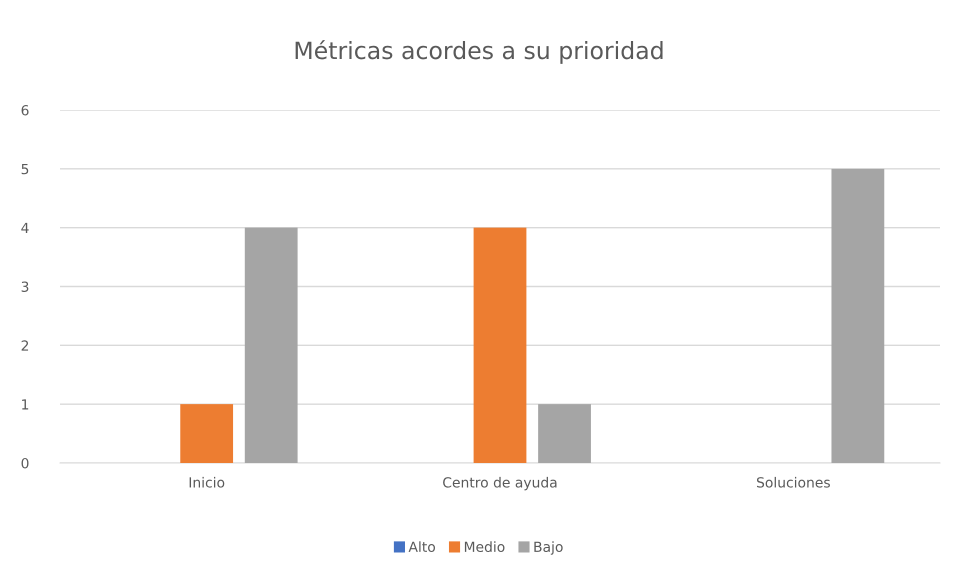  What do you see at coordinates (25, 404) in the screenshot?
I see `y-tick-label: 1` at bounding box center [25, 404].